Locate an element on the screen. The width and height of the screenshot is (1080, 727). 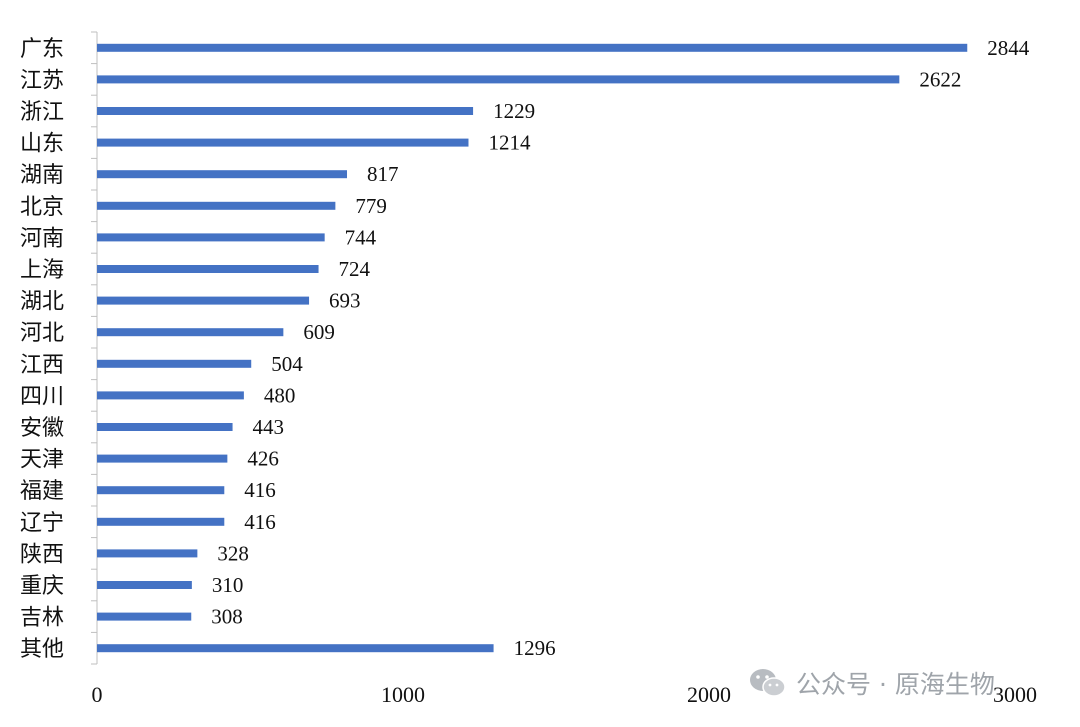
value-label: 744 is located at coordinates (361, 237).